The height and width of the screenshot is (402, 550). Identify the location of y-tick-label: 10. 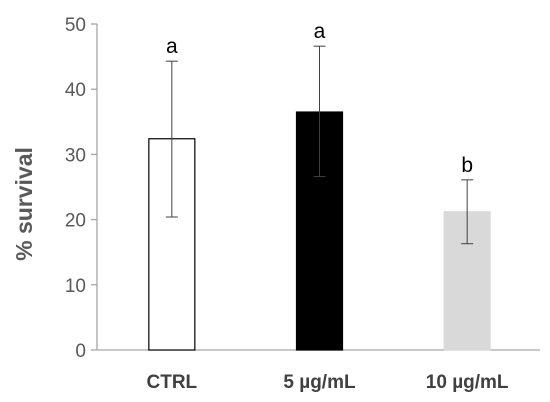
(75, 286).